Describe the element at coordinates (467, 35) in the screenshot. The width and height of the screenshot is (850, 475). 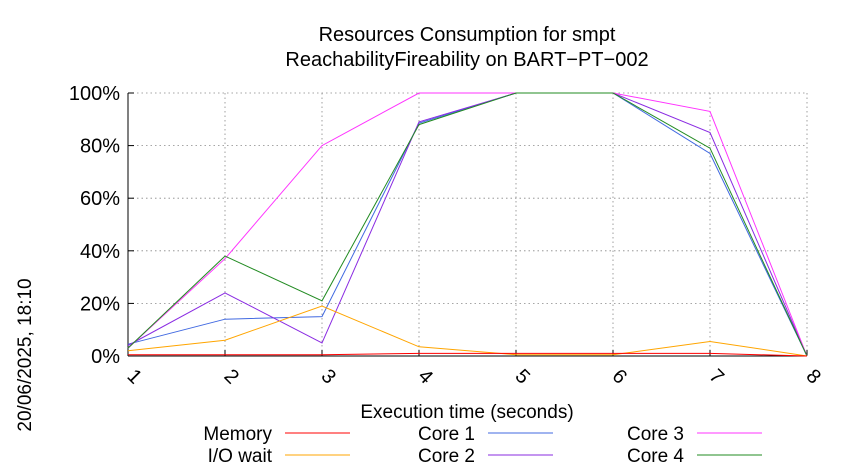
I see `chart-title: Resources Consumption for smpt` at that location.